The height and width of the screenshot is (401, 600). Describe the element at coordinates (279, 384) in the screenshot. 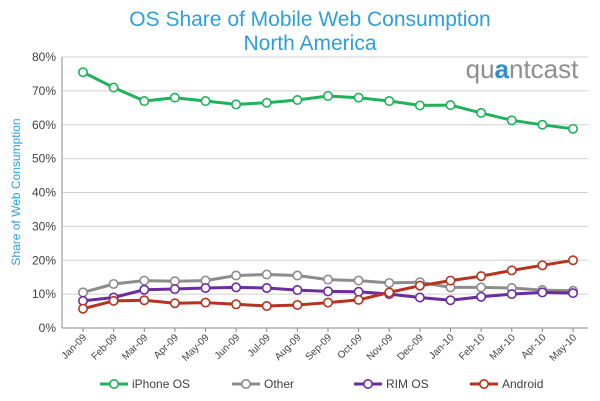

I see `legend-label: Other` at that location.